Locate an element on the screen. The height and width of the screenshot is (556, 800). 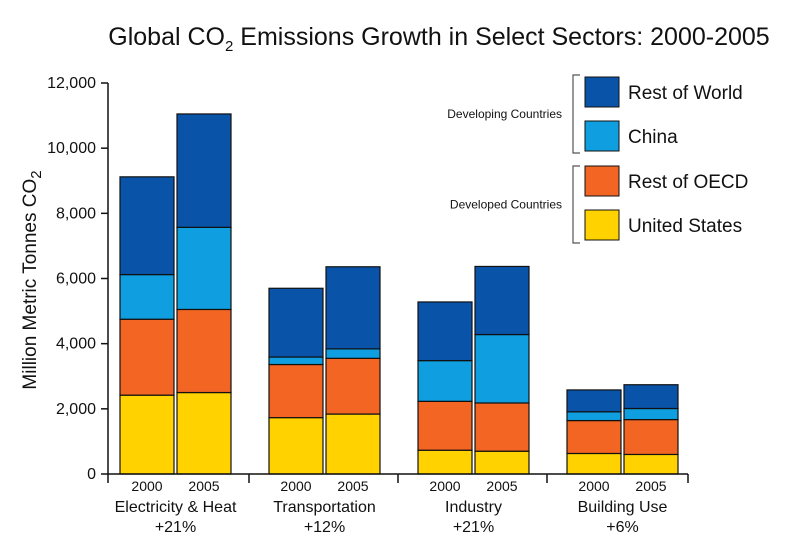
bar-building-use-2005-rest-of-world is located at coordinates (651, 397).